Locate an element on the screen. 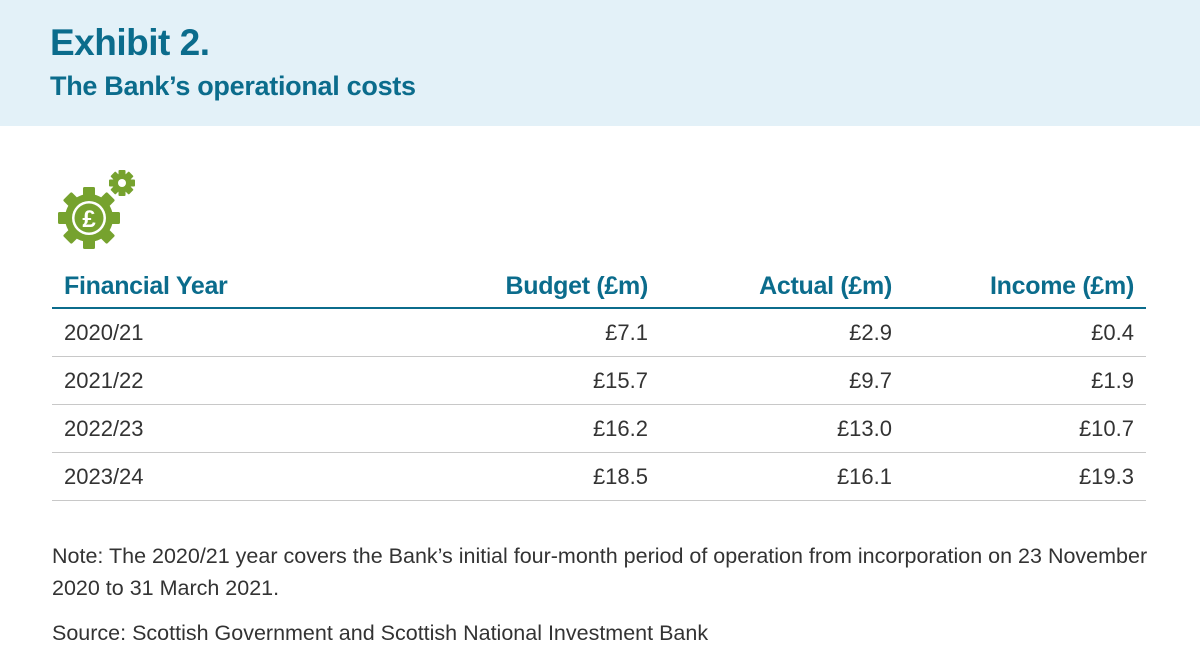 The height and width of the screenshot is (660, 1200). table-row: 2021/22 £15.7 £9.7 £1.9 is located at coordinates (599, 380).